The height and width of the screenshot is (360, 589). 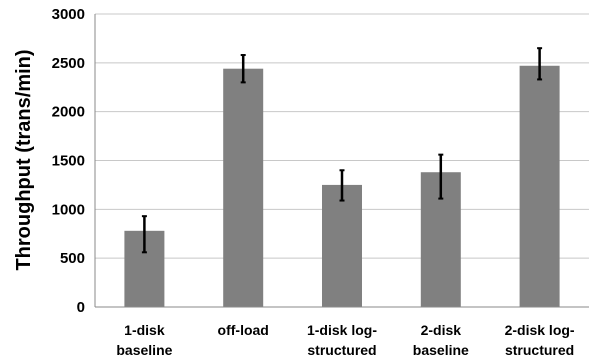 I want to click on y-tick-label: 500, so click(x=72, y=258).